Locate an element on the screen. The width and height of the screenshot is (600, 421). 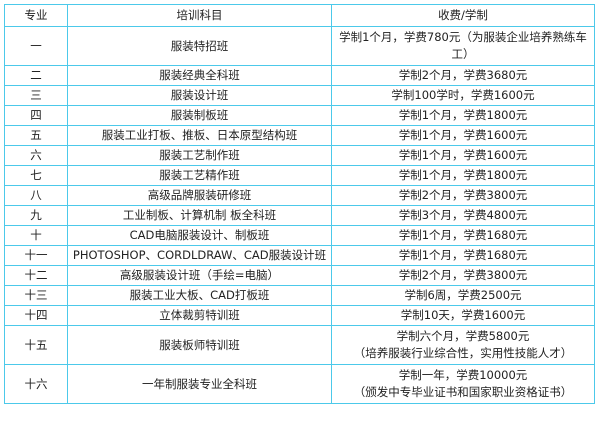
course-cell: 服装特招班 is located at coordinates (199, 46).